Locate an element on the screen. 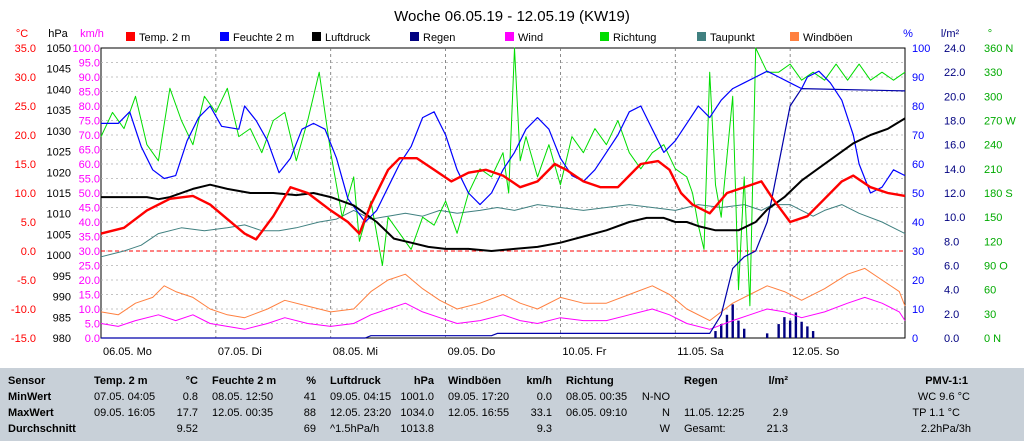 The height and width of the screenshot is (441, 1024). row-label-max: MaxWert is located at coordinates (31, 413).